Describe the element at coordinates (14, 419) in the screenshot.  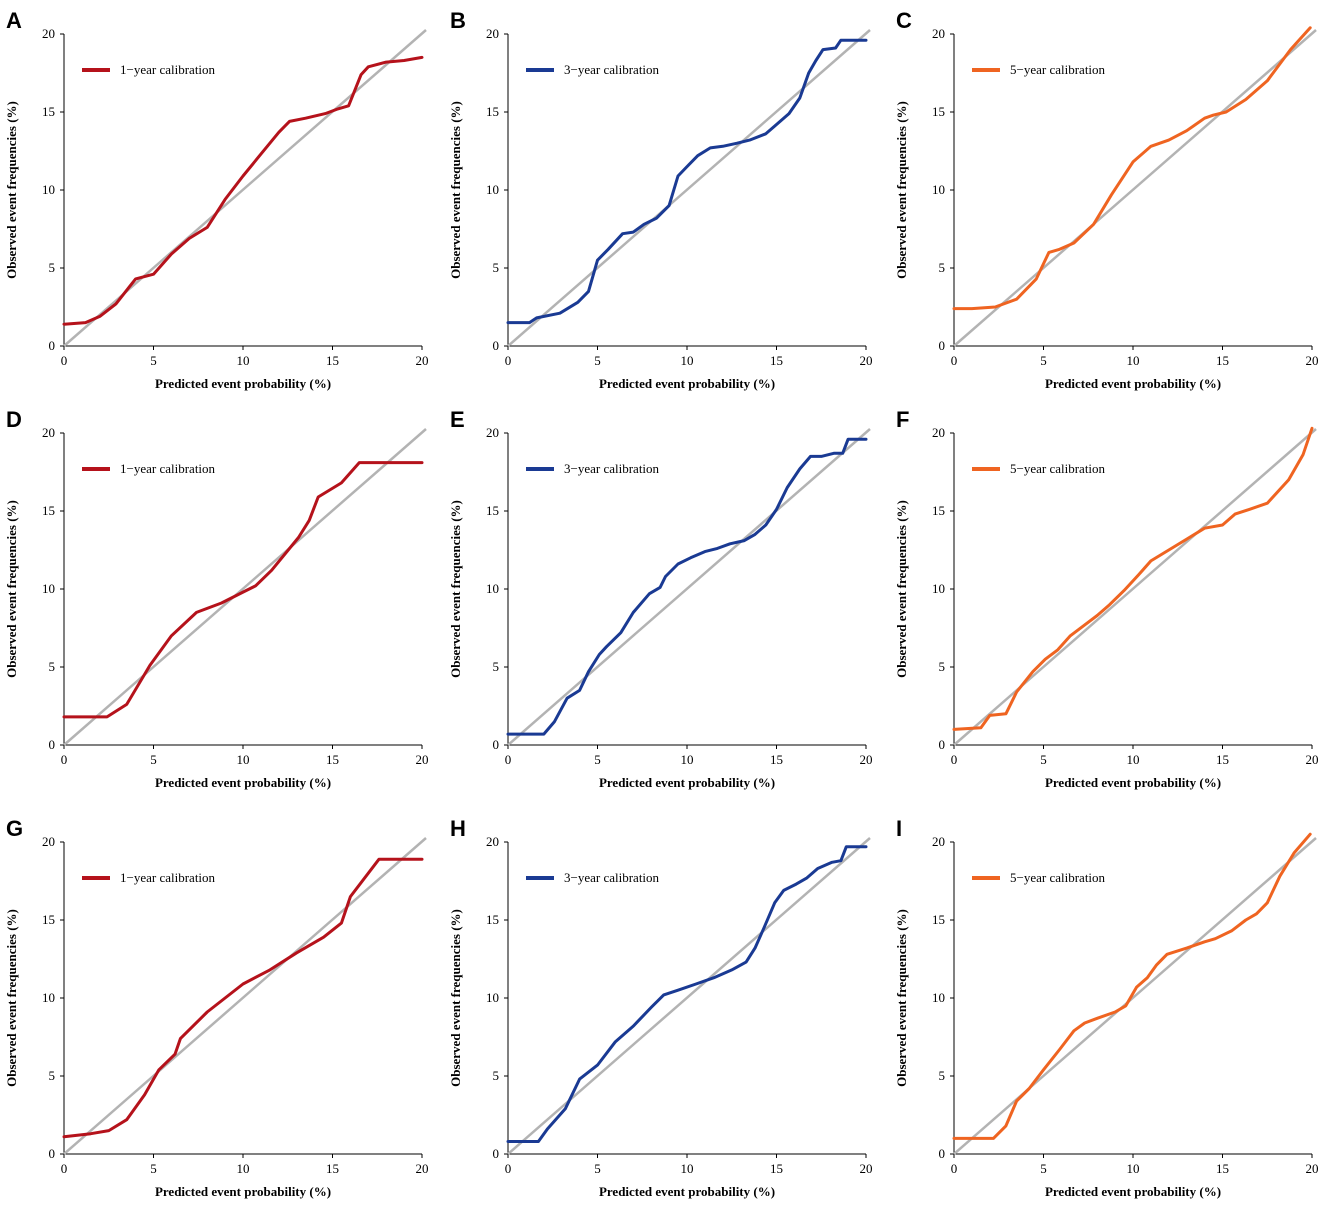
I see `panel-letter: D` at that location.